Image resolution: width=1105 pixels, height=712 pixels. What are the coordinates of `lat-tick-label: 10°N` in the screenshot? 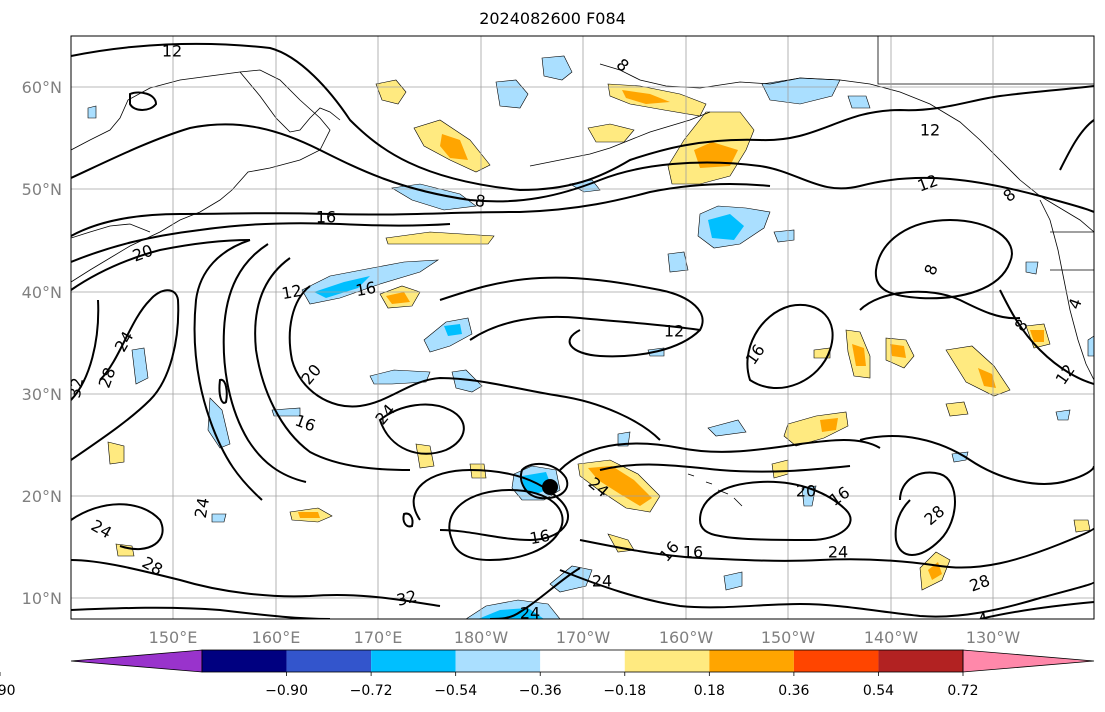 It's located at (42, 598).